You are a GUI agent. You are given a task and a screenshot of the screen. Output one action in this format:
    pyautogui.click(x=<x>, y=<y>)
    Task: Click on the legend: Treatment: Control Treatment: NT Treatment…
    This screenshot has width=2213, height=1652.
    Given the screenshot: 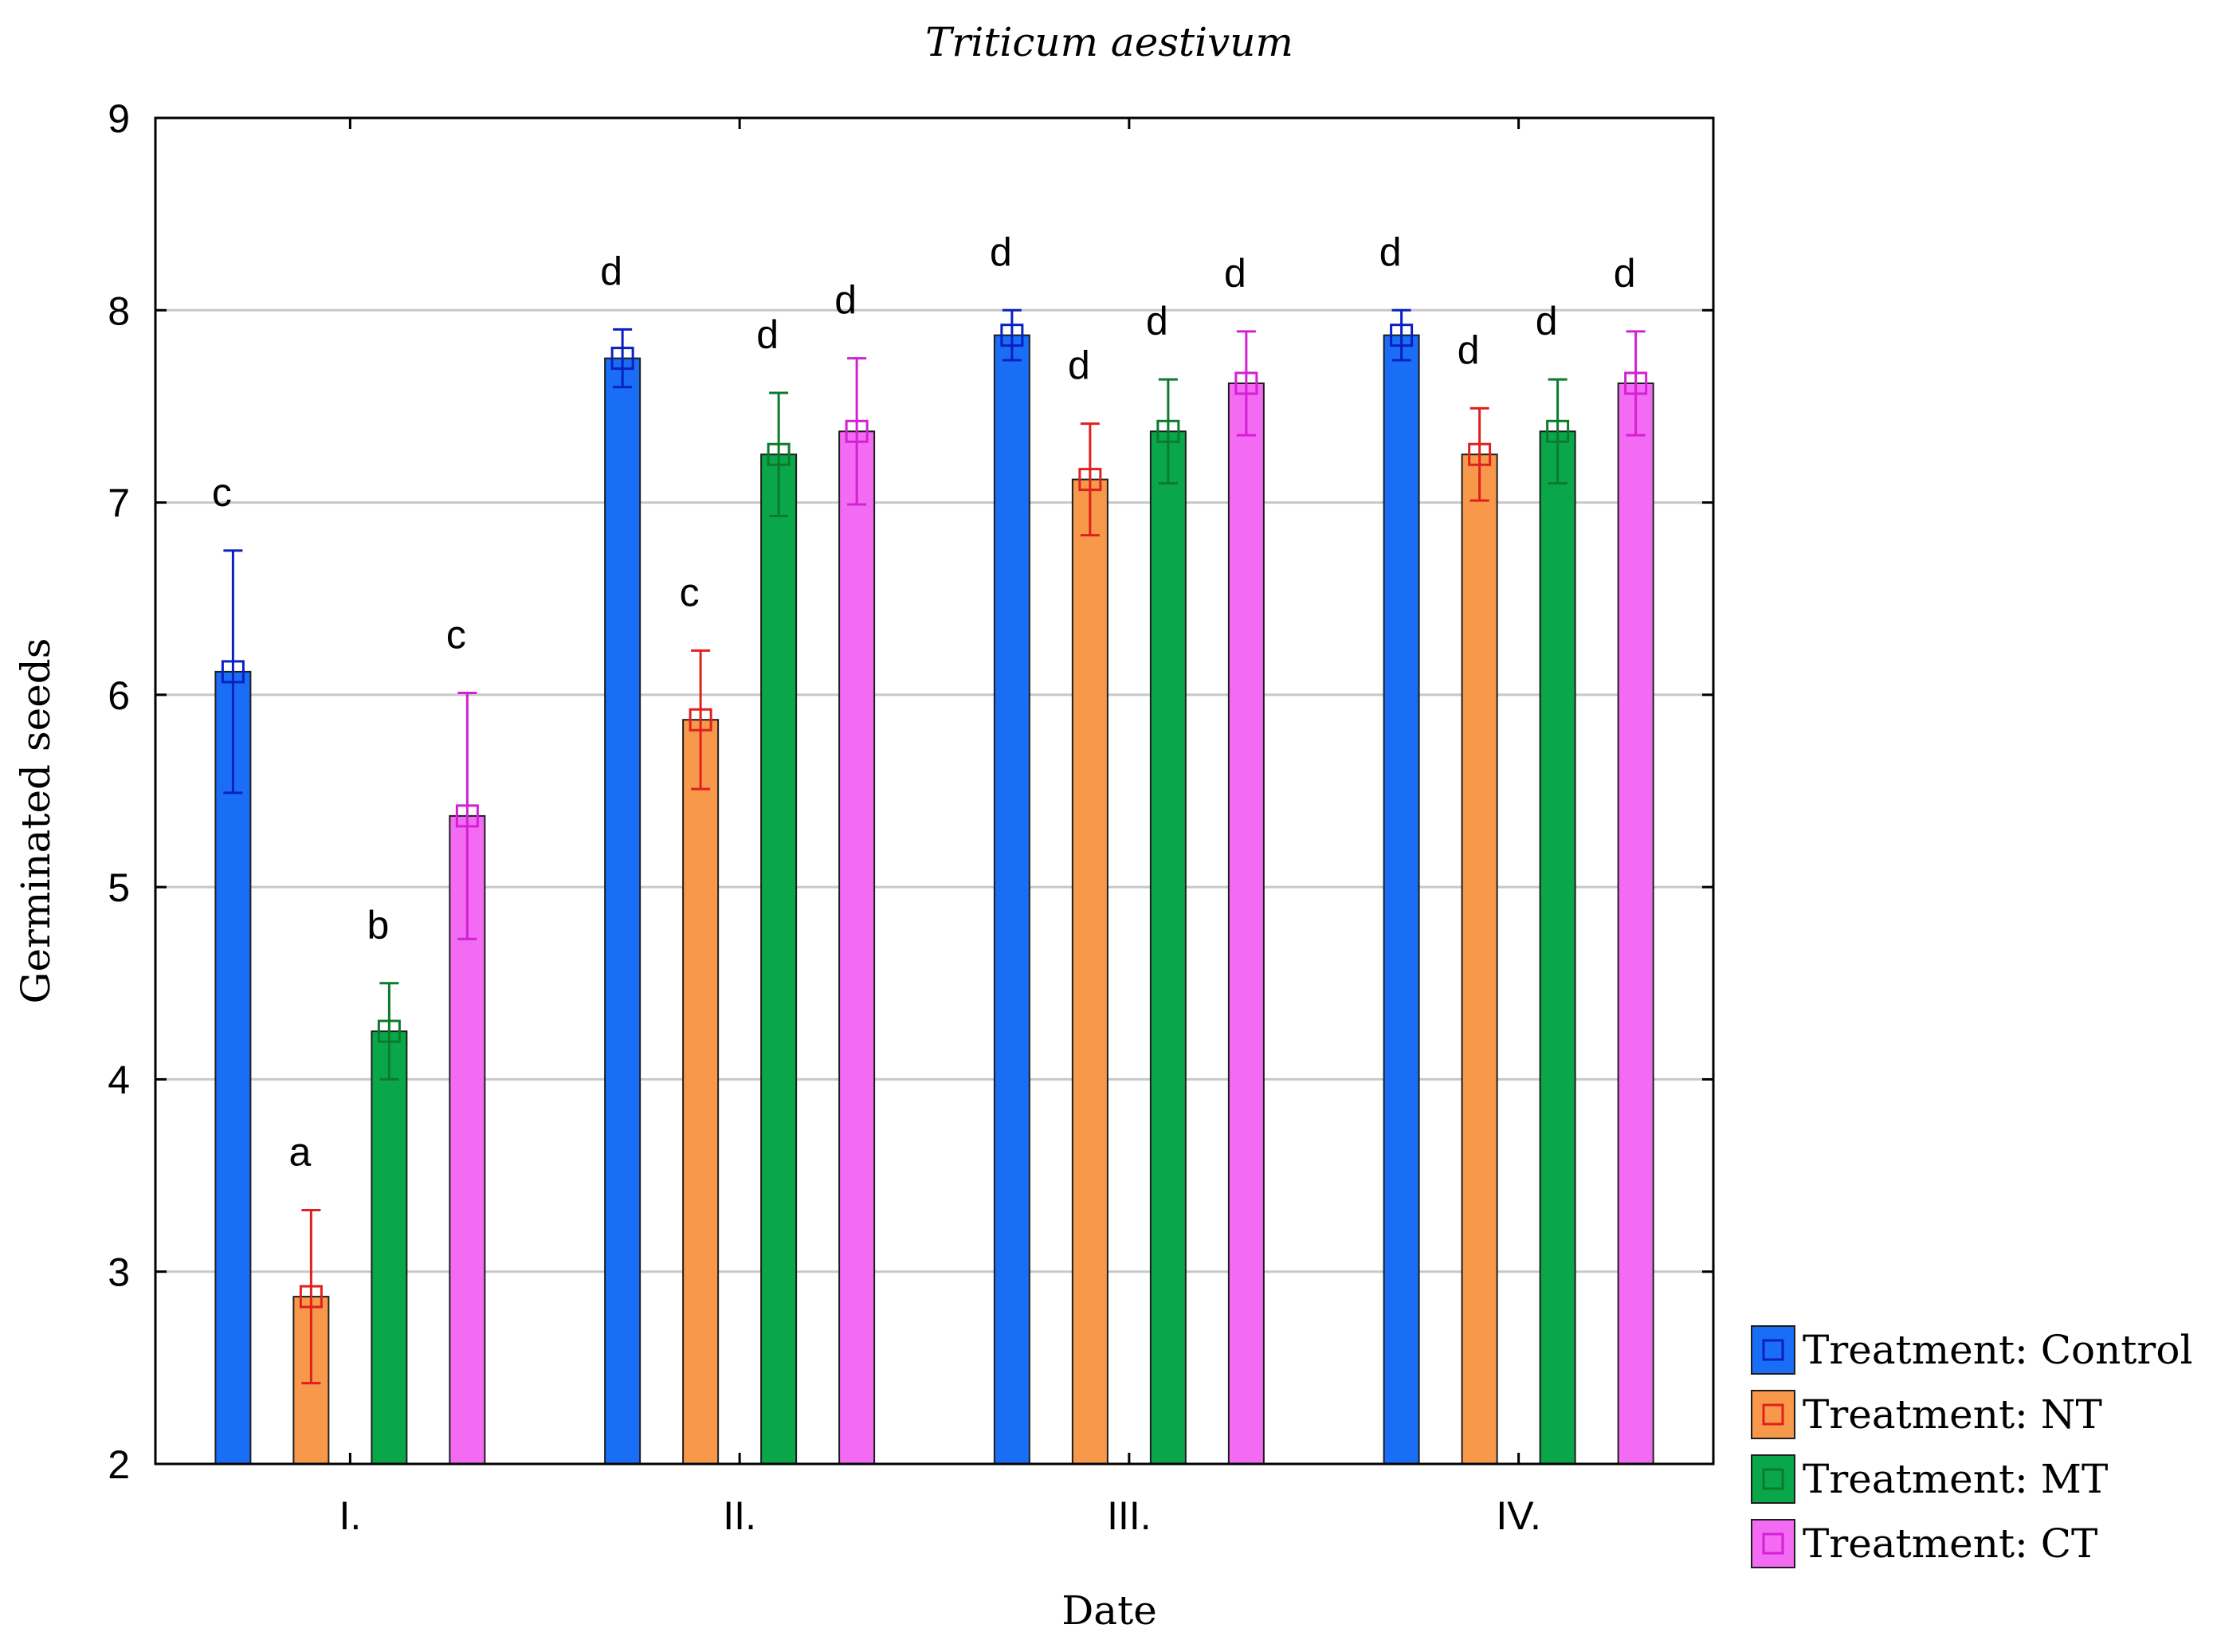 What is the action you would take?
    pyautogui.click(x=1971, y=1446)
    